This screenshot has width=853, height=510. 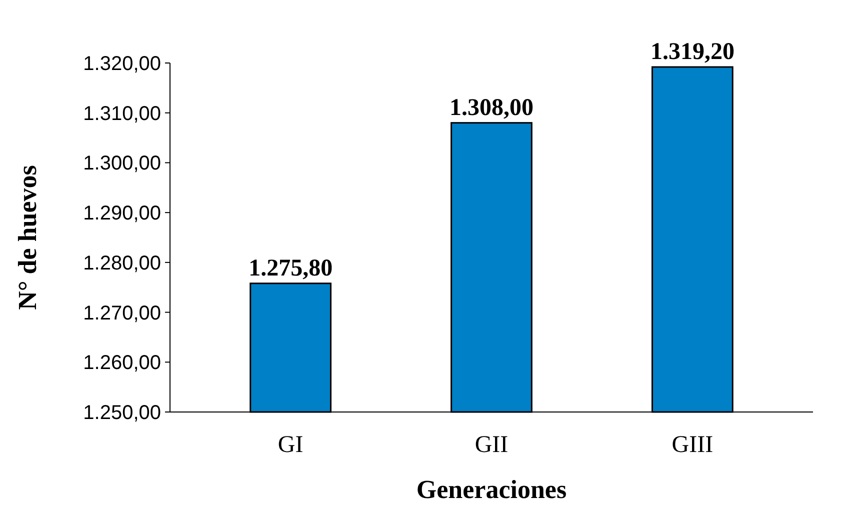 I want to click on x-tick-label: GIII, so click(x=693, y=445).